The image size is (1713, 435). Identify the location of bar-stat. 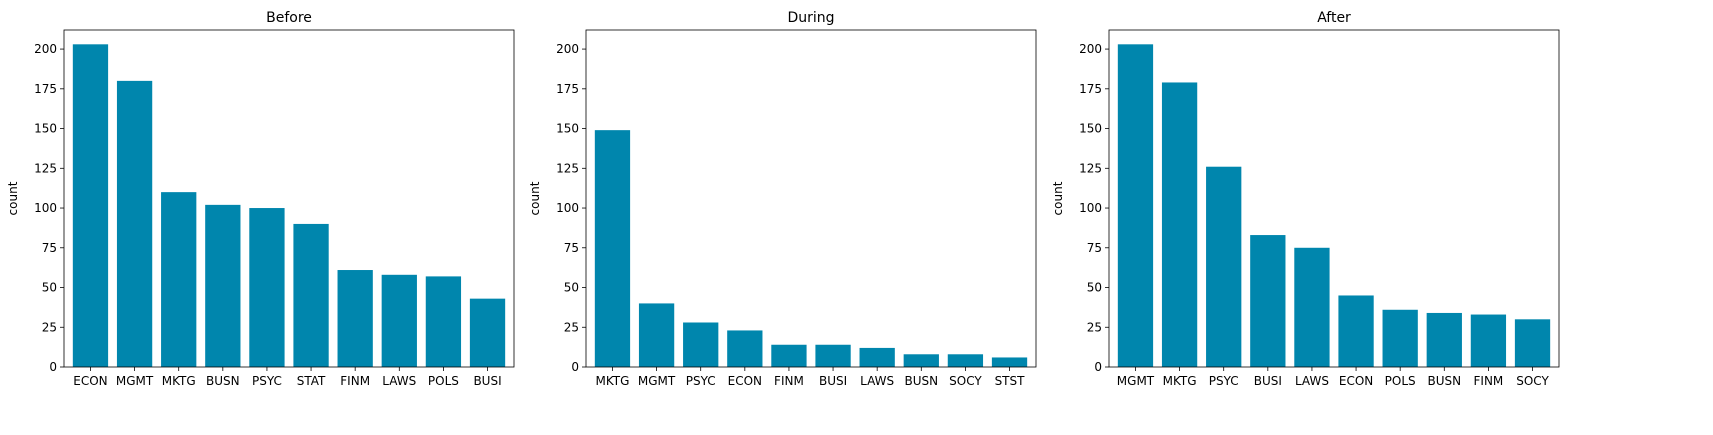
(311, 295).